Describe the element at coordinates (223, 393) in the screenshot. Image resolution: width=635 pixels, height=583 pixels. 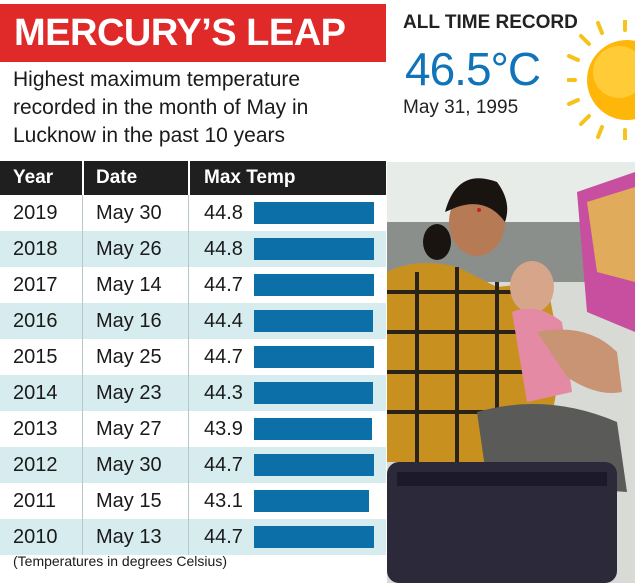
I see `cell-max-temp: 44.3` at that location.